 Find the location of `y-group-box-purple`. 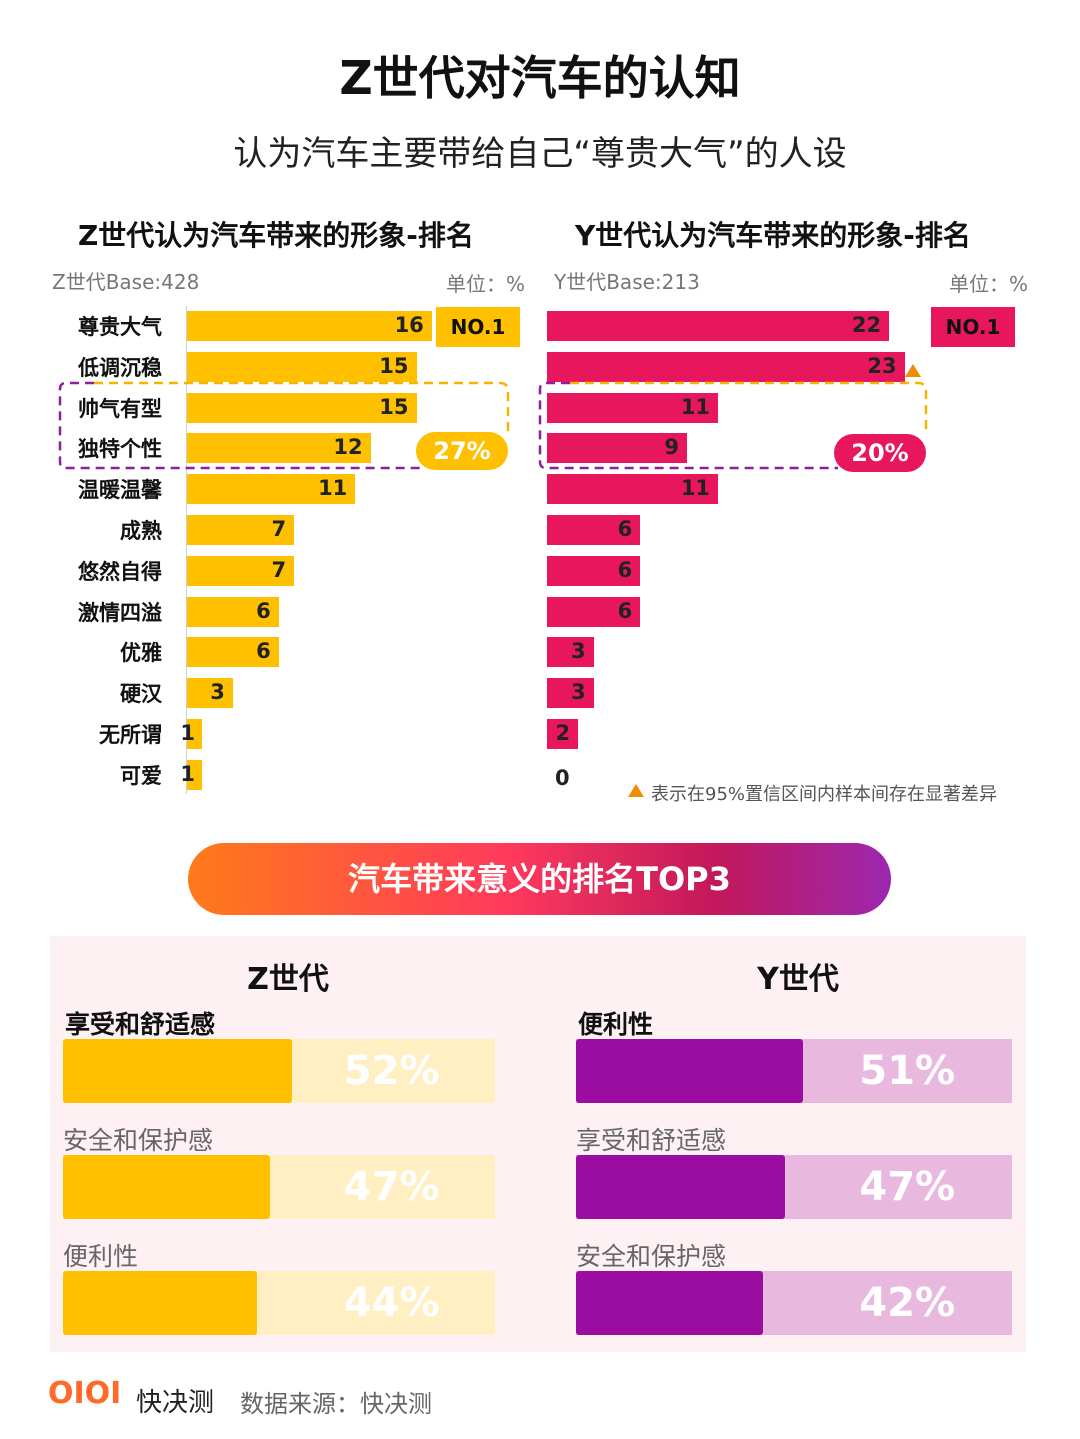

y-group-box-purple is located at coordinates (688, 425).